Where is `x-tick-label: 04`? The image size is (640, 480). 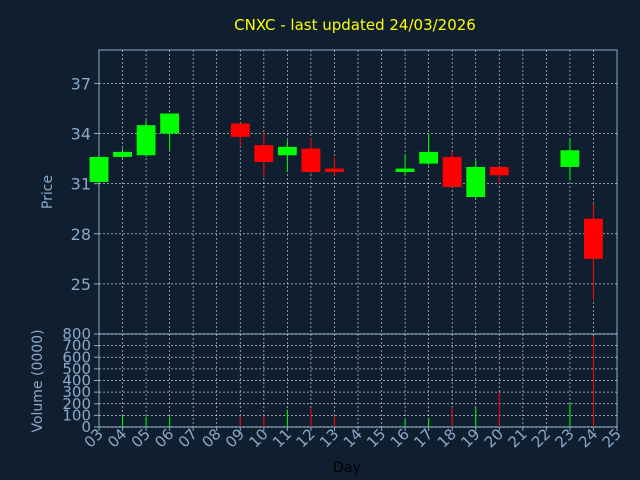
x-tick-label: 04 is located at coordinates (117, 438).